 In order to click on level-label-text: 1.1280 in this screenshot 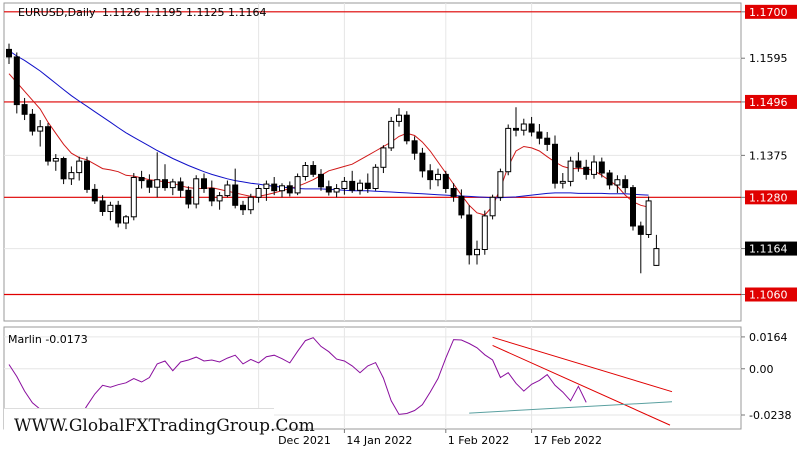, I will do `click(768, 197)`.